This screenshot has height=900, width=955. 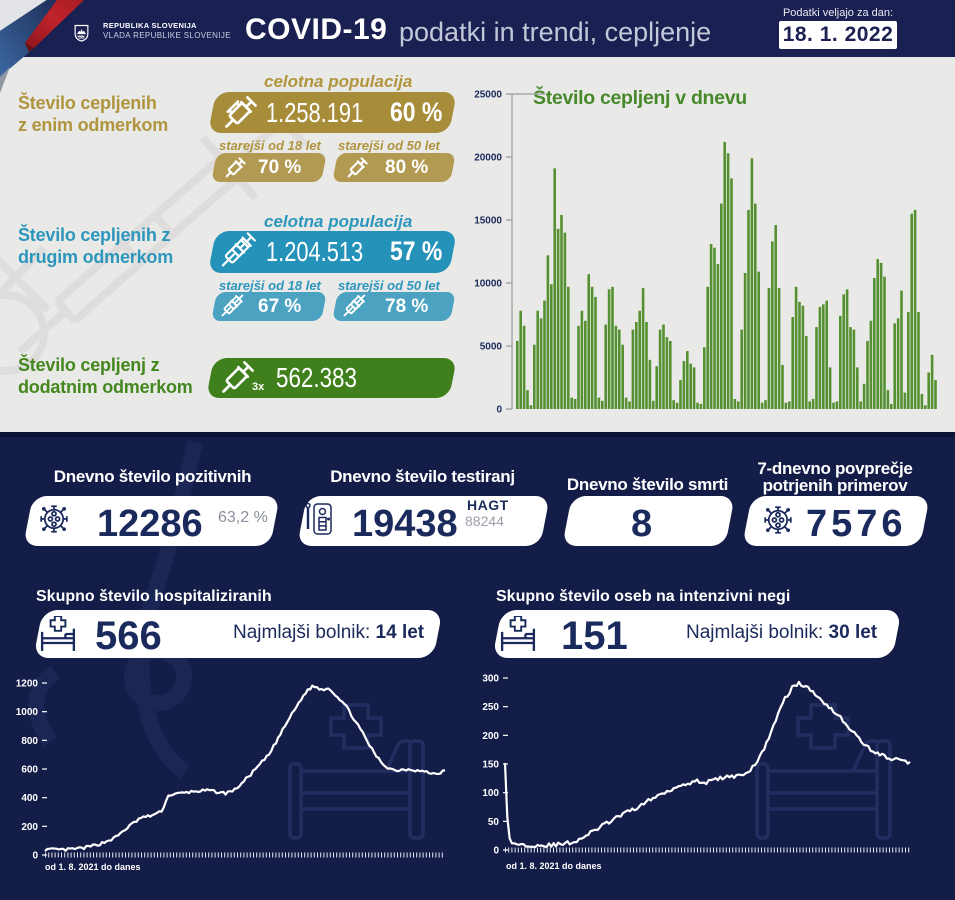 What do you see at coordinates (488, 284) in the screenshot?
I see `svg-text: 10000` at bounding box center [488, 284].